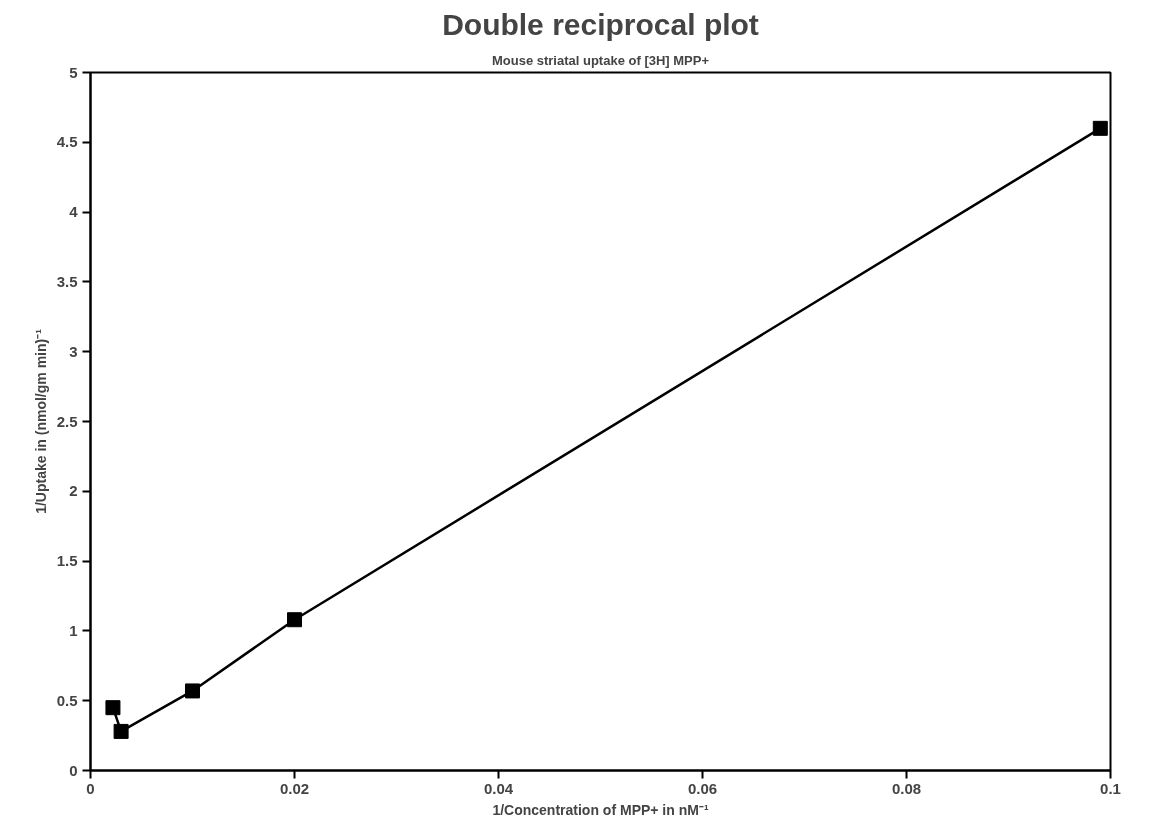 This screenshot has height=836, width=1160. What do you see at coordinates (1110, 788) in the screenshot?
I see `x-tick-label: 0.1` at bounding box center [1110, 788].